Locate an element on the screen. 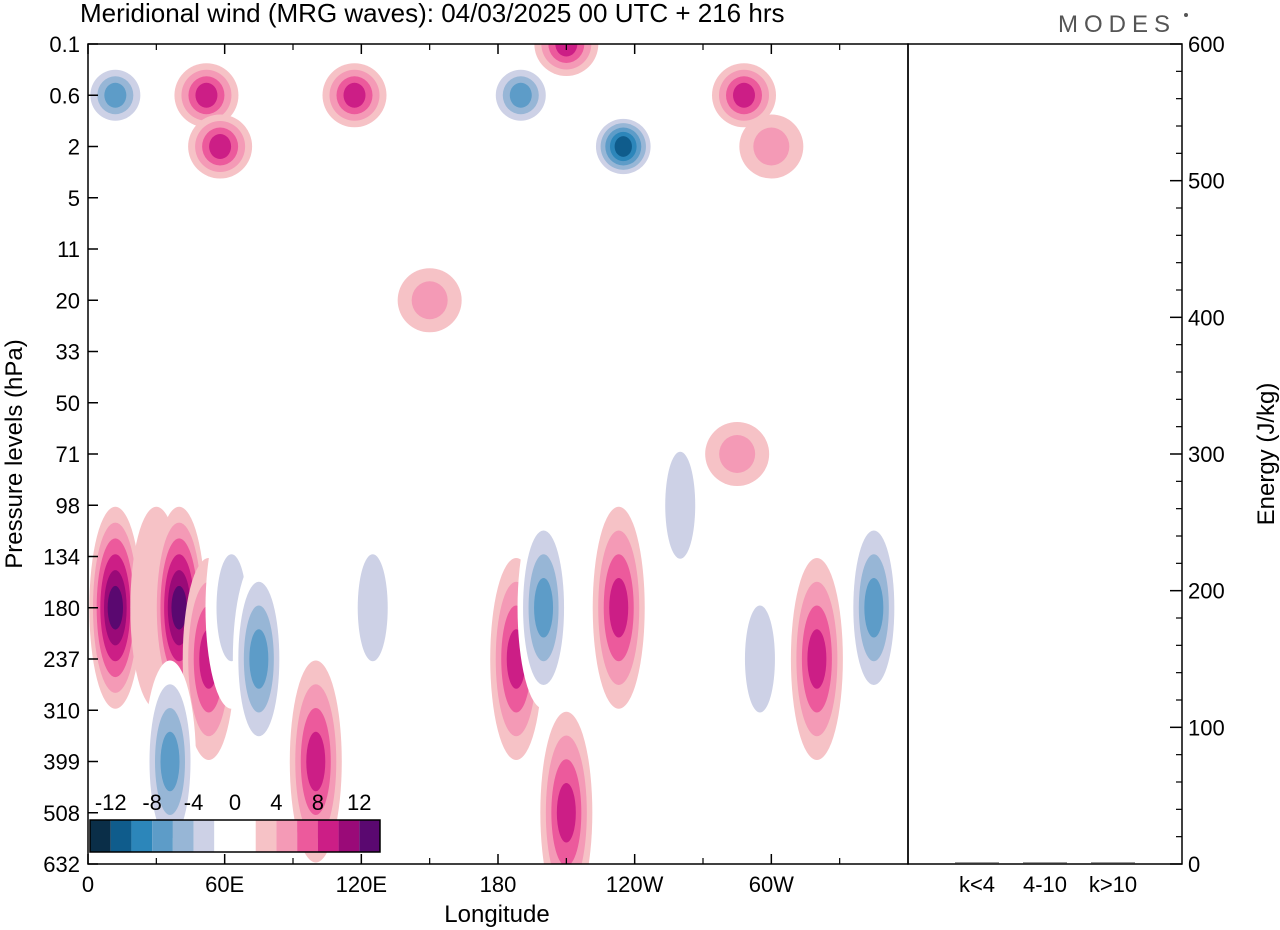  y-tick-label: 0.6 is located at coordinates (64, 95).